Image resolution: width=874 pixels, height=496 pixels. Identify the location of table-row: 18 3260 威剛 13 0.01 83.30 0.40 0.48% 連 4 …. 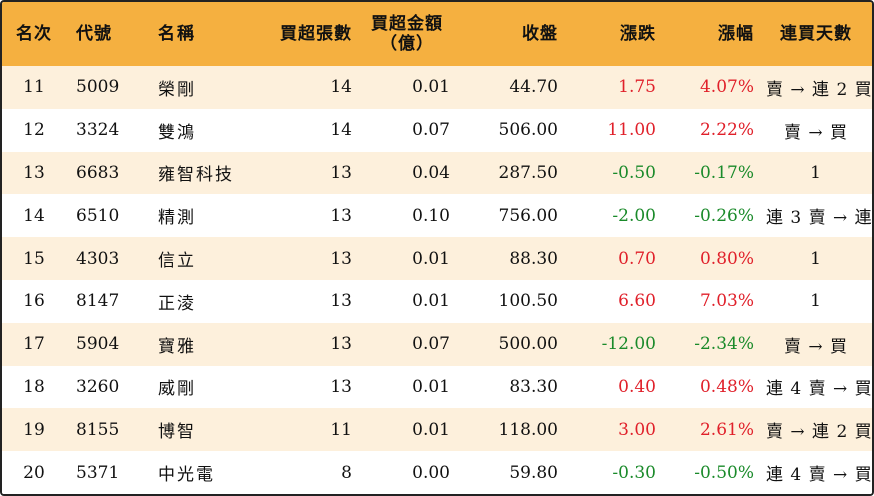
(437, 387).